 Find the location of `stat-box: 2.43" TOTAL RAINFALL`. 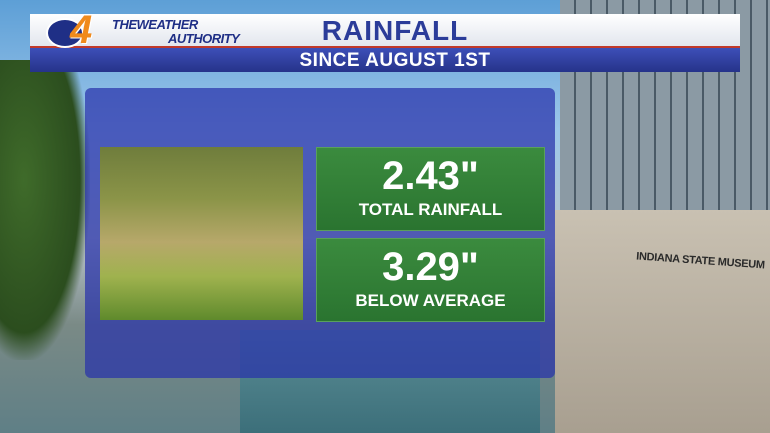

stat-box: 2.43" TOTAL RAINFALL is located at coordinates (430, 189).